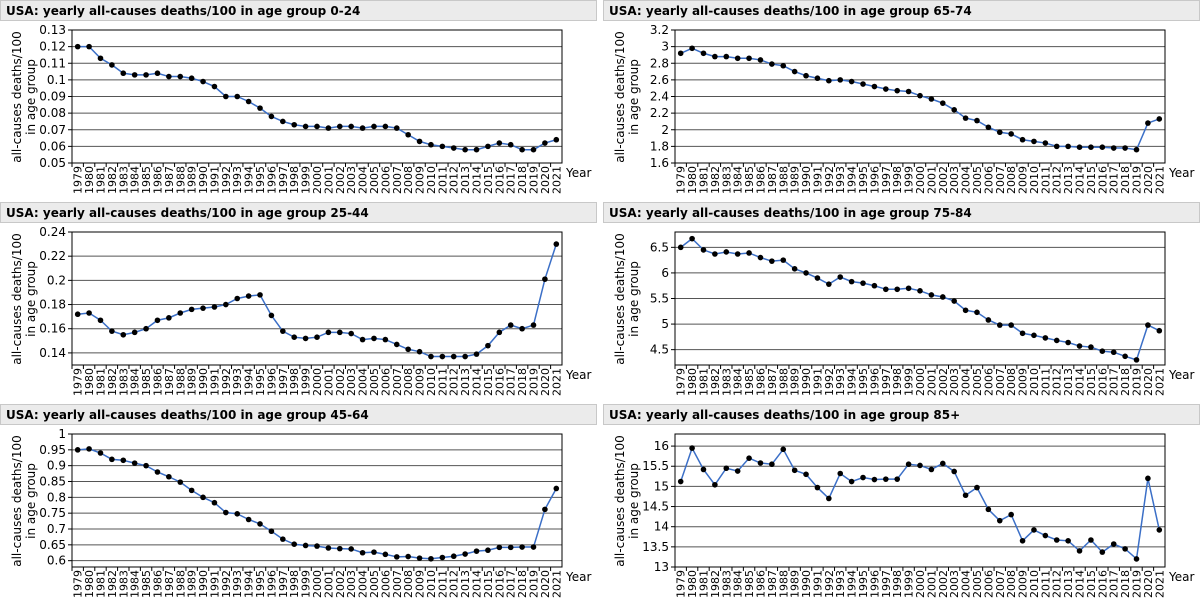  What do you see at coordinates (385, 382) in the screenshot?
I see `x-tick-label: 2006` at bounding box center [385, 382].